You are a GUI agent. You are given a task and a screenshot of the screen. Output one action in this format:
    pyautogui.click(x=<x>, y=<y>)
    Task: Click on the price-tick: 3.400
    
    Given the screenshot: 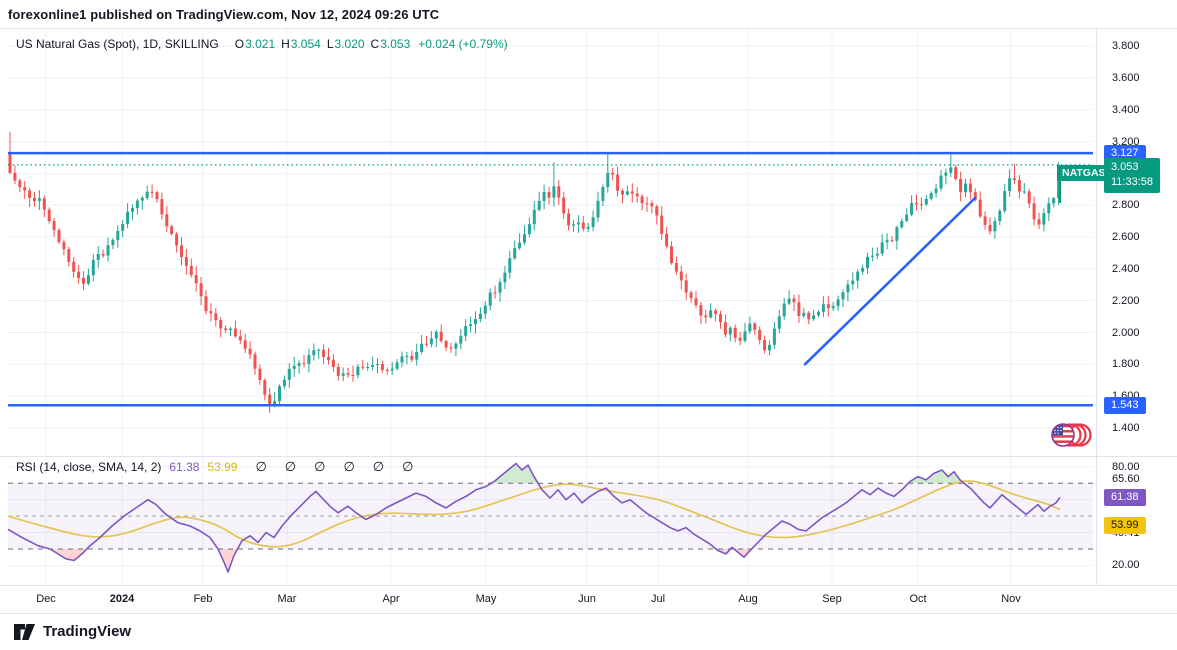 What is the action you would take?
    pyautogui.click(x=1126, y=109)
    